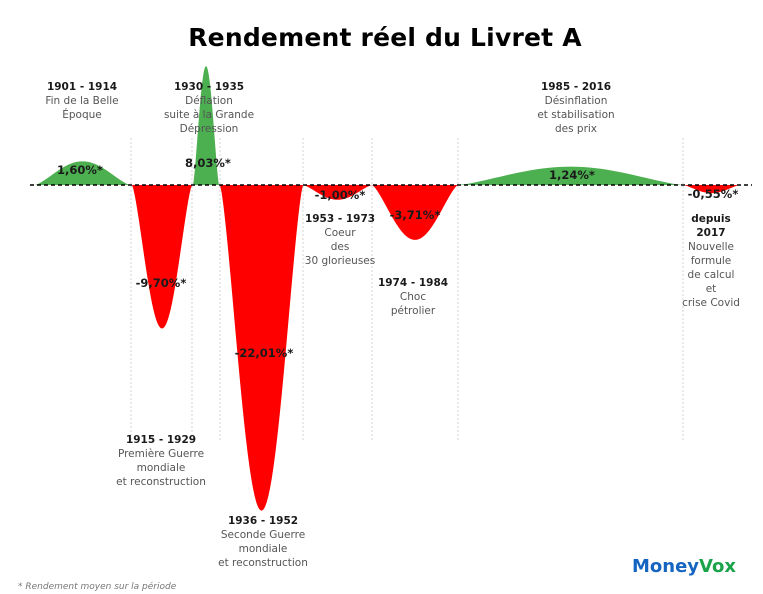  What do you see at coordinates (209, 129) in the screenshot?
I see `period-description: Dépression` at bounding box center [209, 129].